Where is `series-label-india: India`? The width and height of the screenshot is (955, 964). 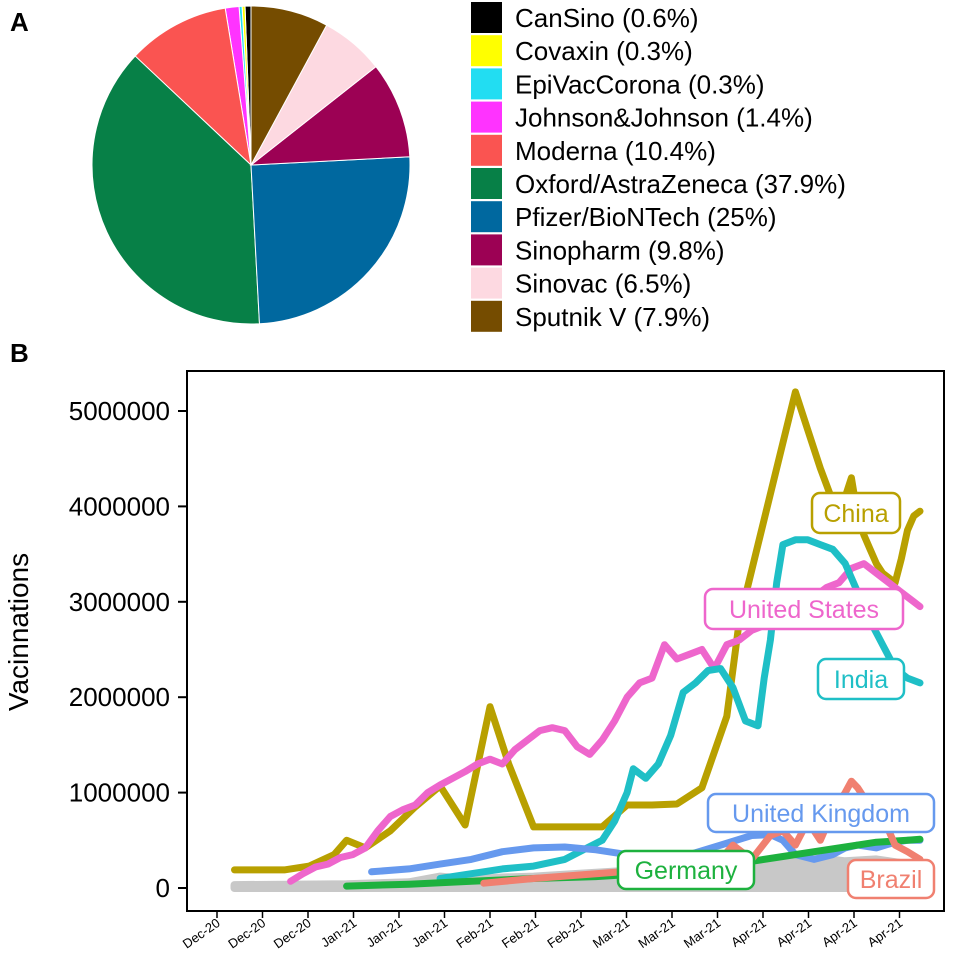
series-label-india: India is located at coordinates (861, 679).